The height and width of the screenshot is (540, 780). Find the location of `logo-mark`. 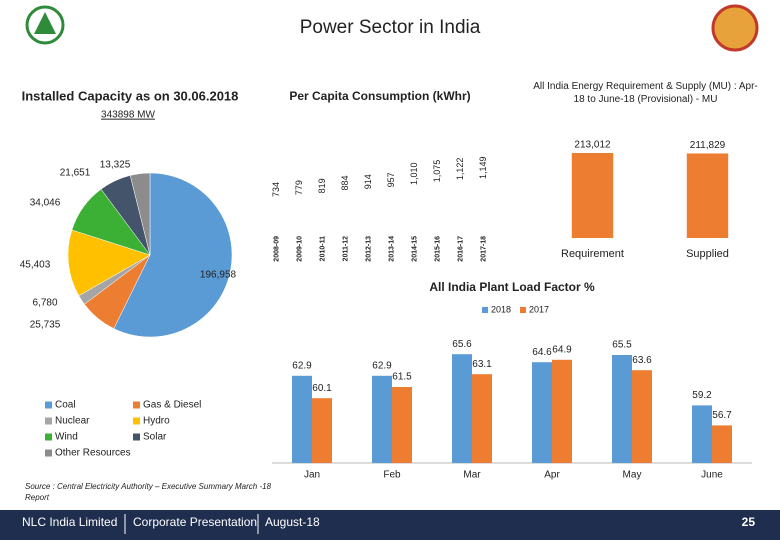

logo-mark is located at coordinates (45, 23).